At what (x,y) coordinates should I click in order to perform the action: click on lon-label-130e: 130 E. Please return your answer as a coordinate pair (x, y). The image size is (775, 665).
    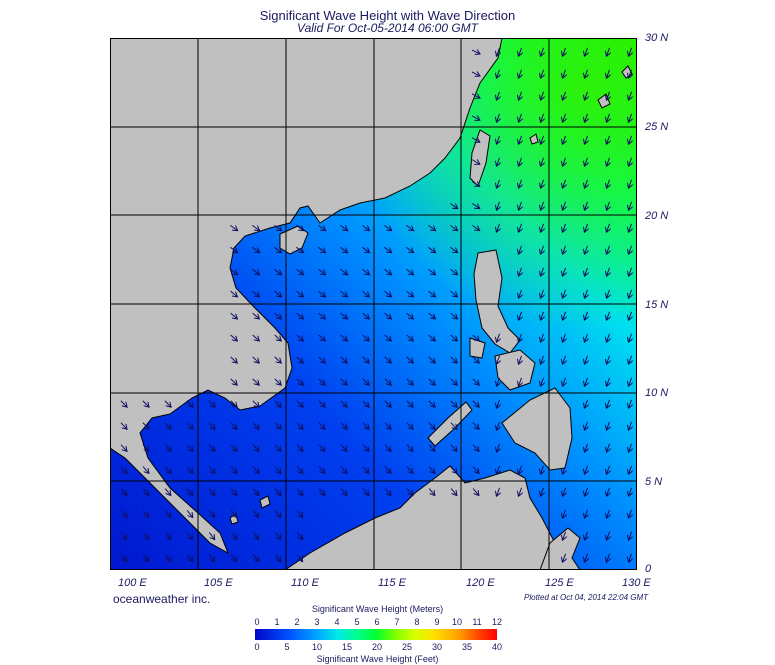
    Looking at the image, I should click on (636, 583).